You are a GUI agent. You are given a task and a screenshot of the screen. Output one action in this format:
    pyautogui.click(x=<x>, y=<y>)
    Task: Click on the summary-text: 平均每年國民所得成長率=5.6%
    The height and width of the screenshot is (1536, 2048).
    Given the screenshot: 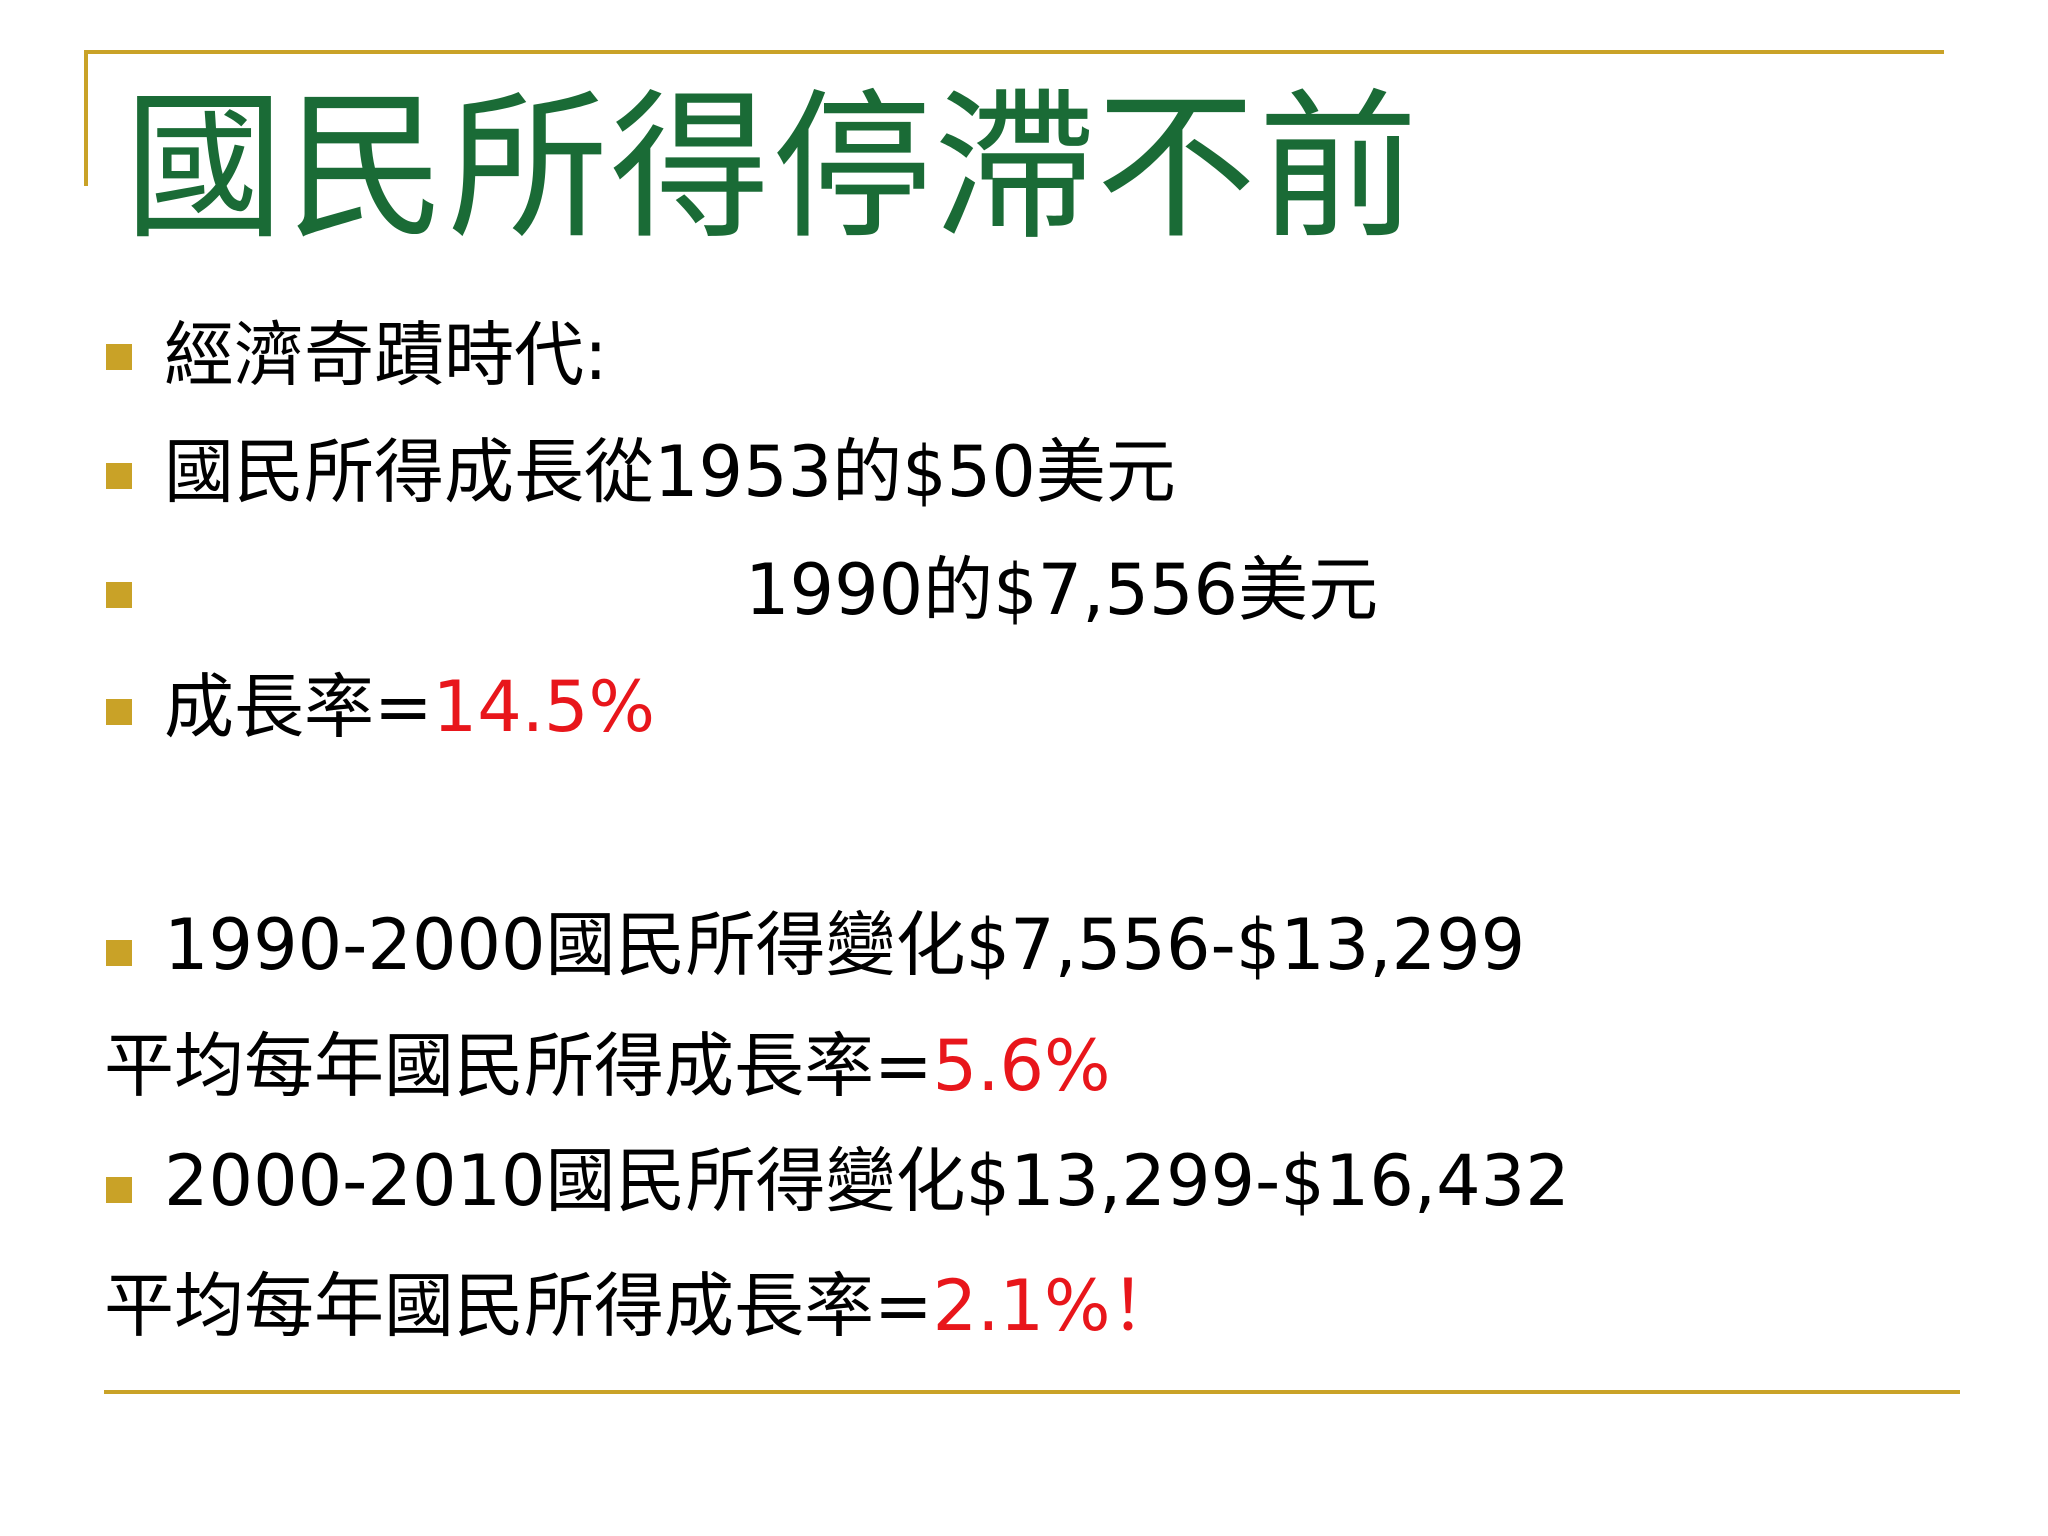 What is the action you would take?
    pyautogui.click(x=607, y=1066)
    